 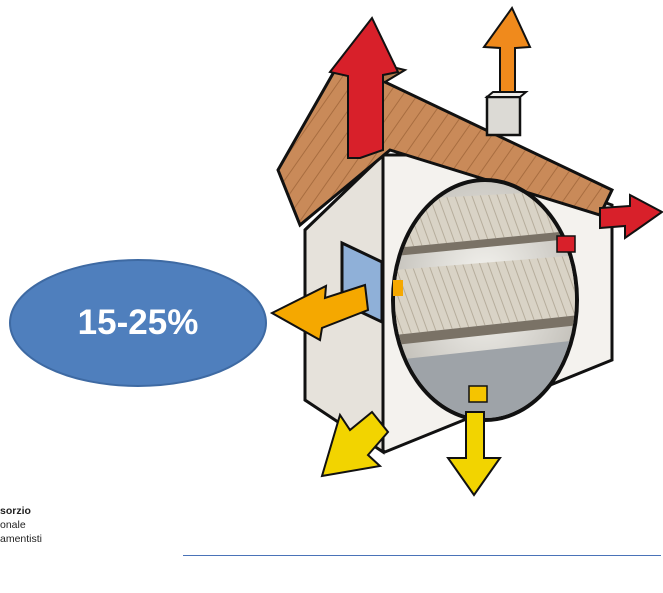 I want to click on chimney, so click(x=503, y=116).